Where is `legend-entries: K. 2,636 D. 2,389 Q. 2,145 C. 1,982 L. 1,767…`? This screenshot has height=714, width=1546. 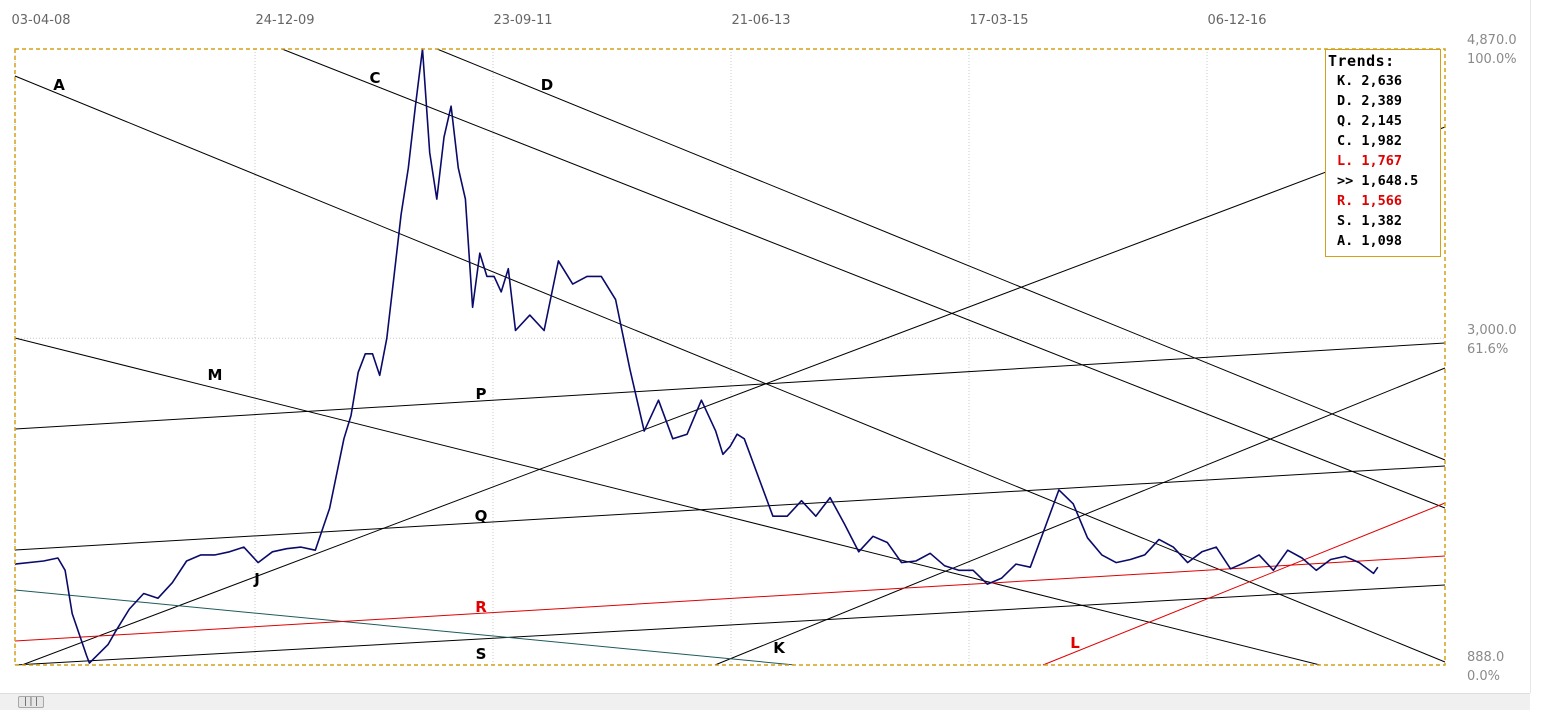
legend-entries: K. 2,636 D. 2,389 Q. 2,145 C. 1,982 L. 1,767… is located at coordinates (1384, 161).